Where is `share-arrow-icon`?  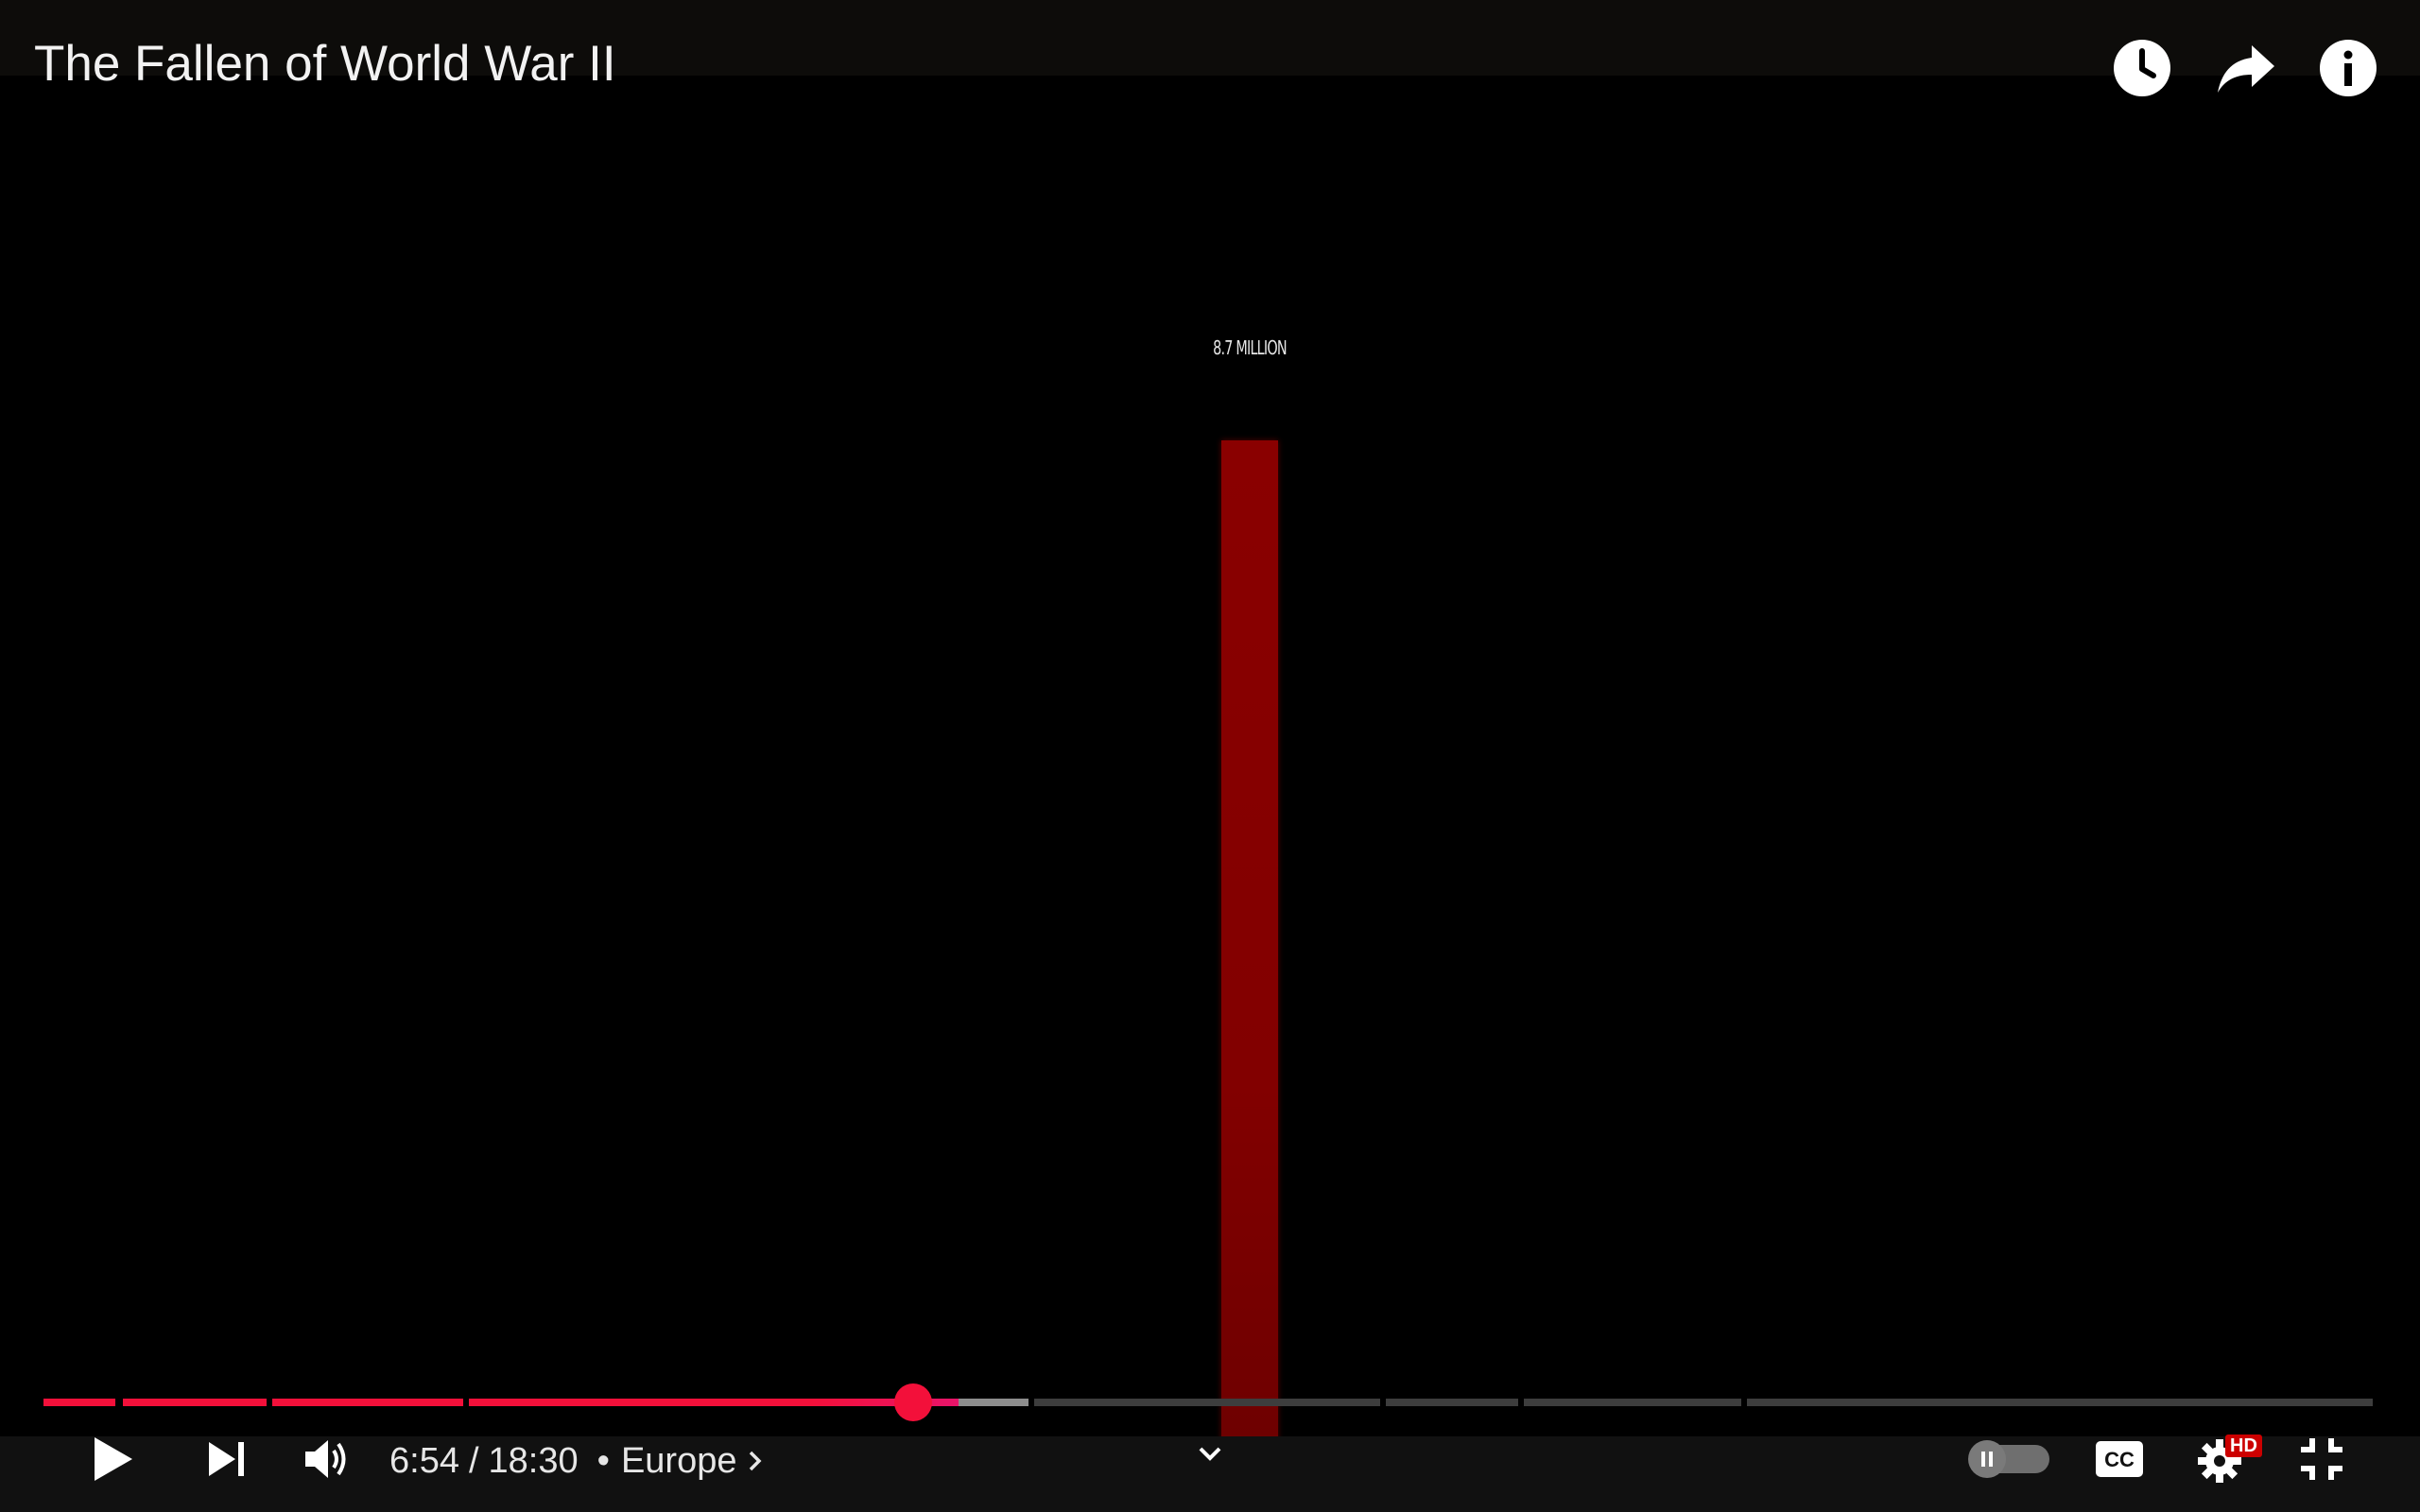 share-arrow-icon is located at coordinates (2246, 69).